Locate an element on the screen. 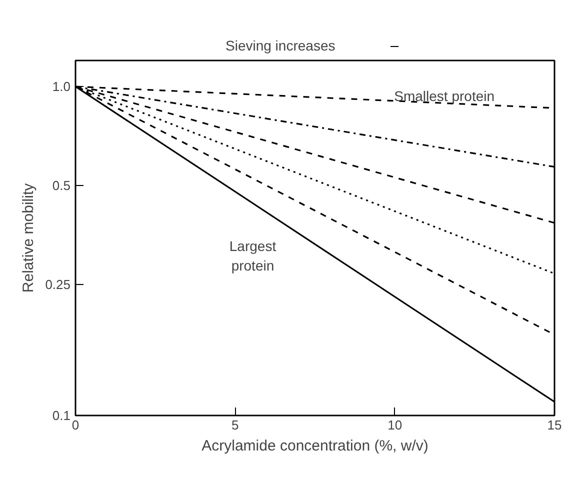 This screenshot has width=579, height=485. y-tick-label: 1.0 is located at coordinates (61, 86).